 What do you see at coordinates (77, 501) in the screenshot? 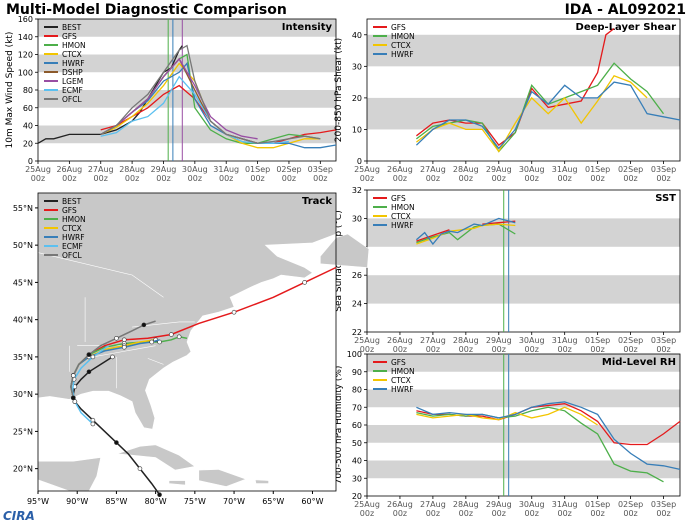
I see `lon-tick-label: 90°W` at bounding box center [77, 501].